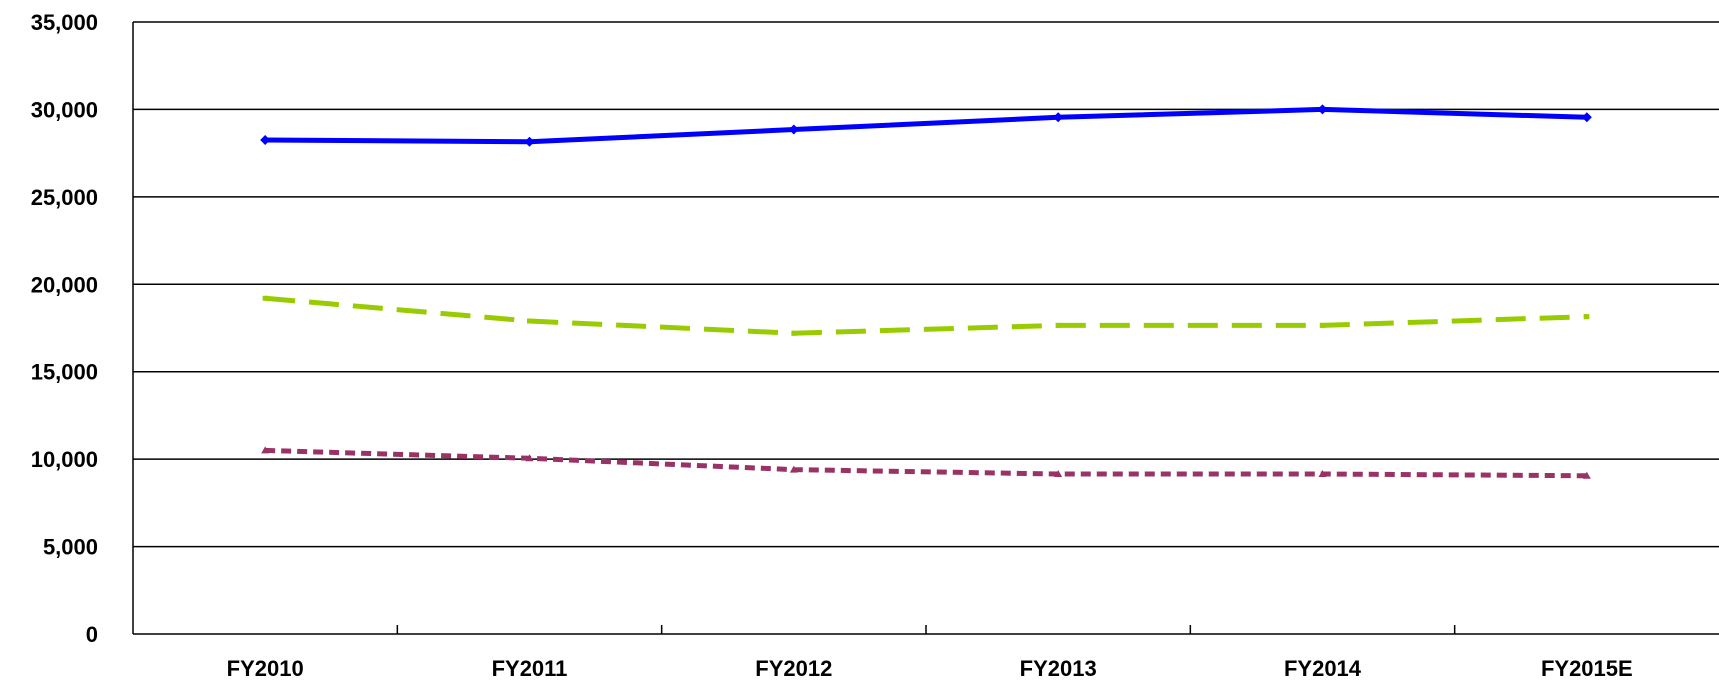 The image size is (1719, 684). I want to click on x-tick-label: FY2010, so click(265, 668).